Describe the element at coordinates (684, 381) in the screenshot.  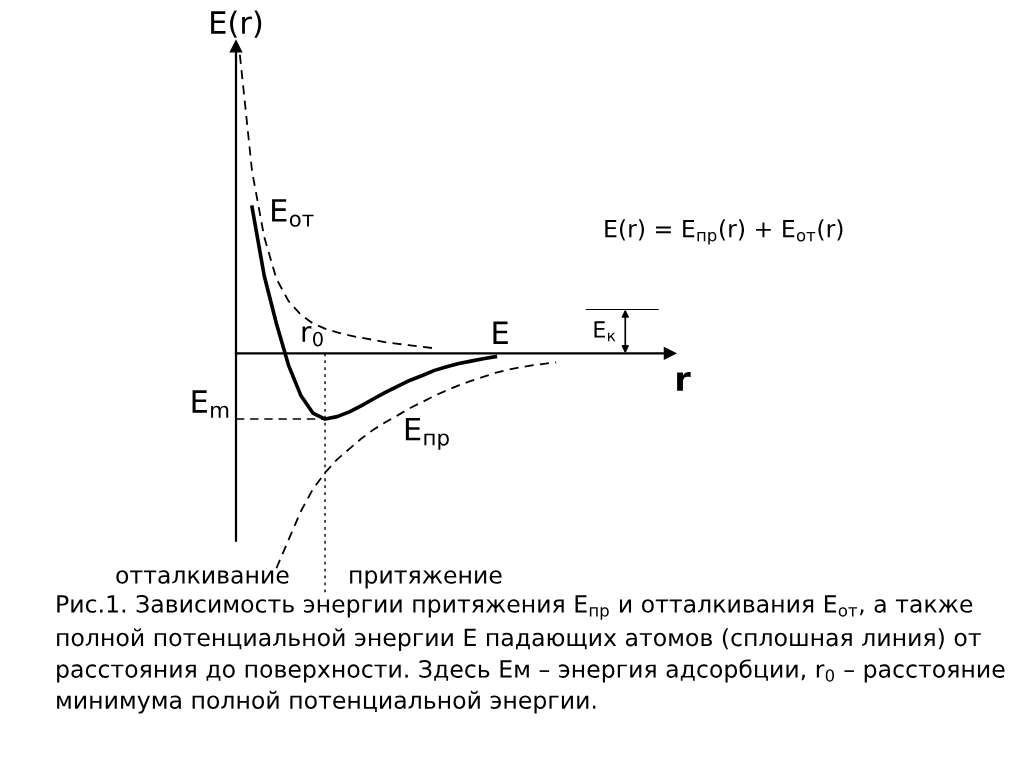
I see `x-axis-title: r` at that location.